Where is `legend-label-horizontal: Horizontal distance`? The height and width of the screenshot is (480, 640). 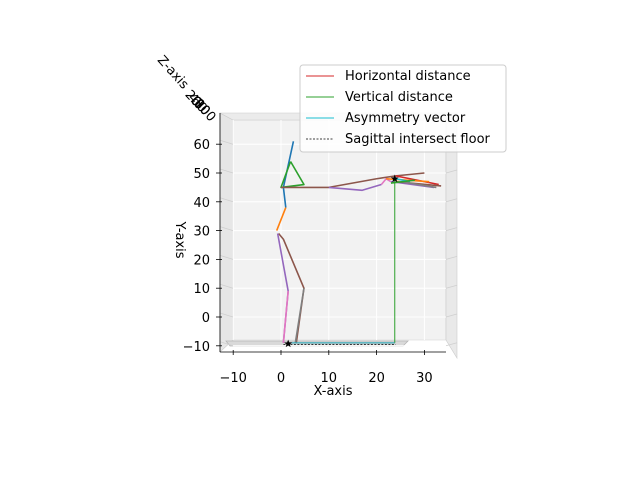
legend-label-horizontal: Horizontal distance is located at coordinates (408, 76).